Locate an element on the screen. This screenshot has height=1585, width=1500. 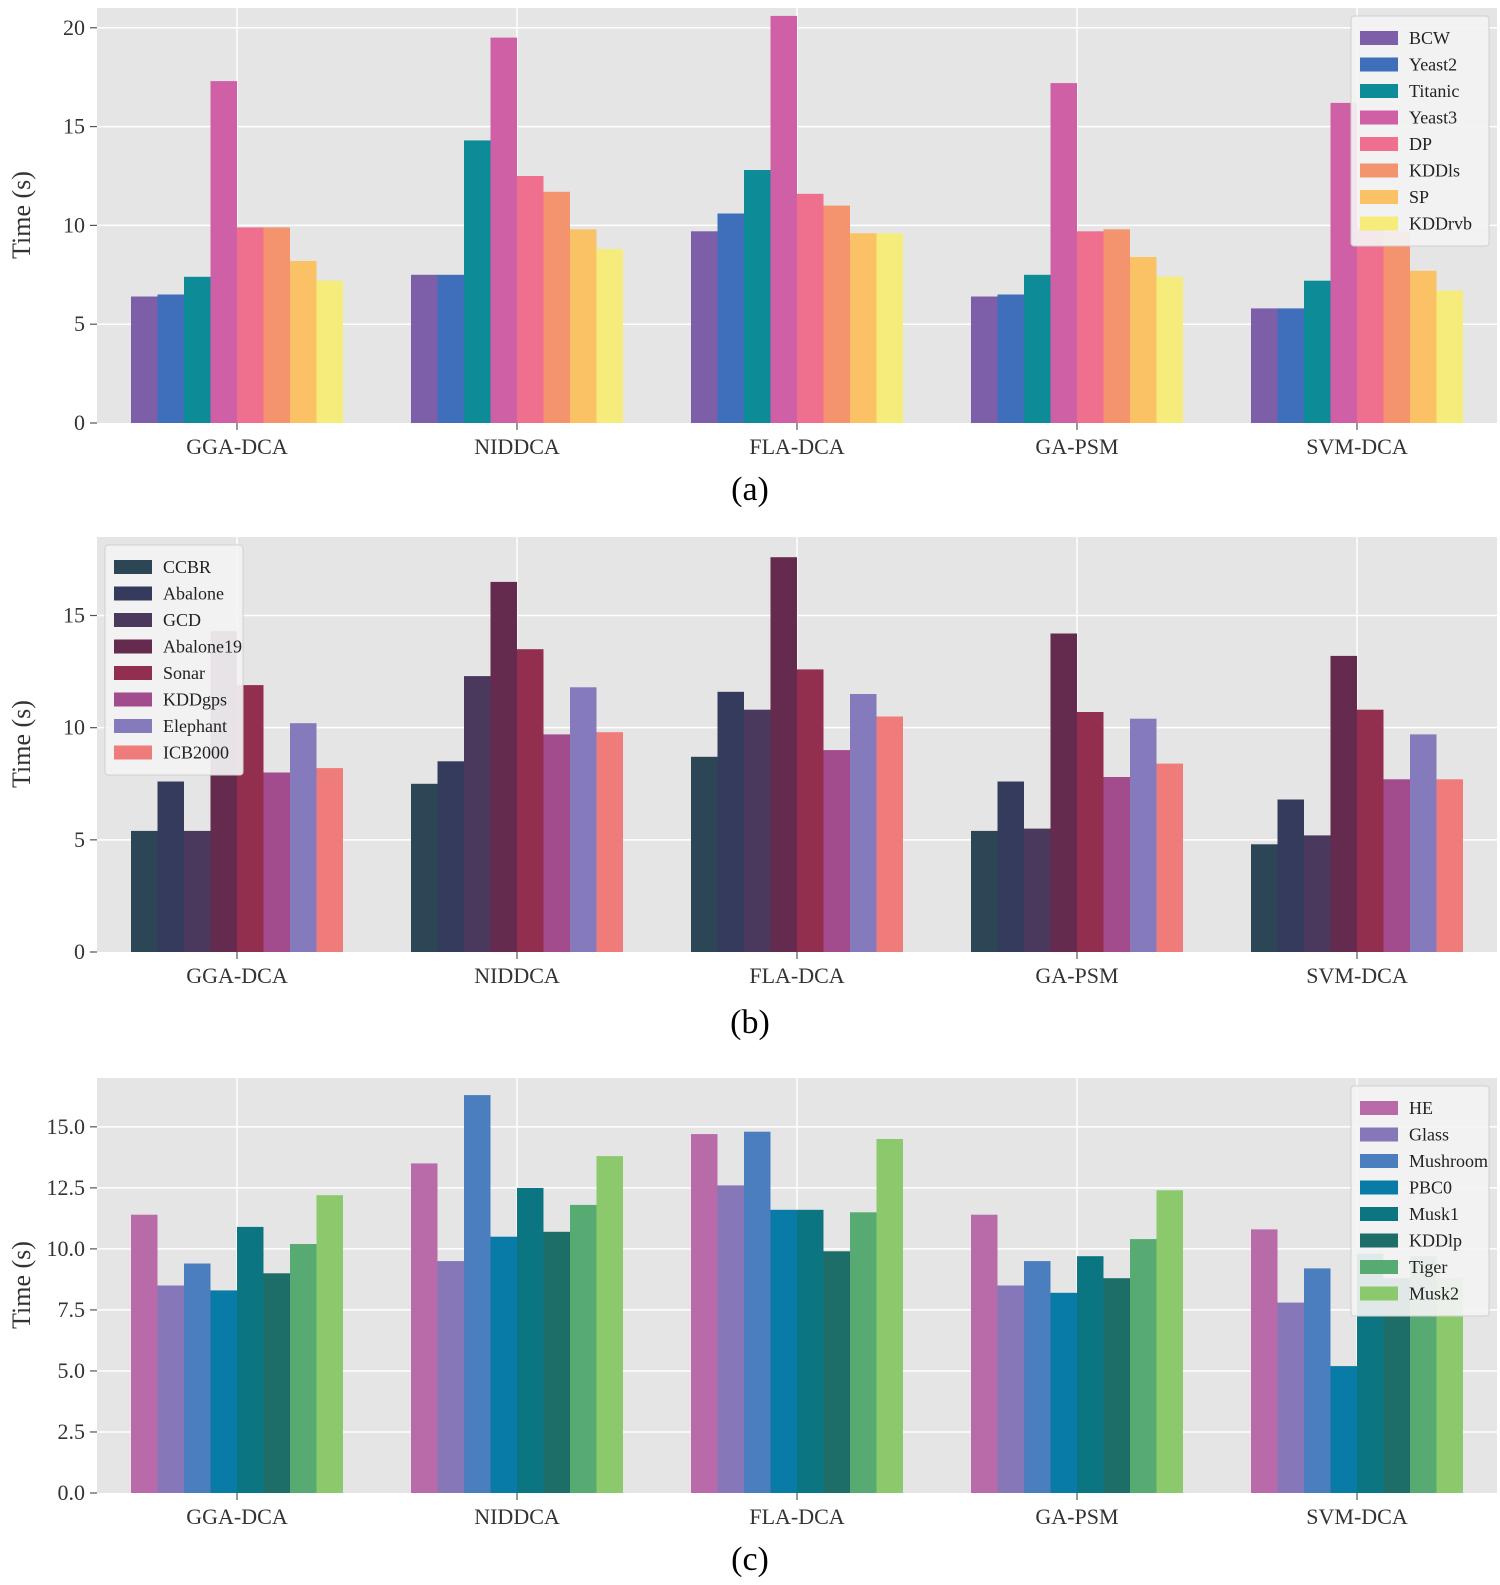
bar-dp is located at coordinates (1090, 327).